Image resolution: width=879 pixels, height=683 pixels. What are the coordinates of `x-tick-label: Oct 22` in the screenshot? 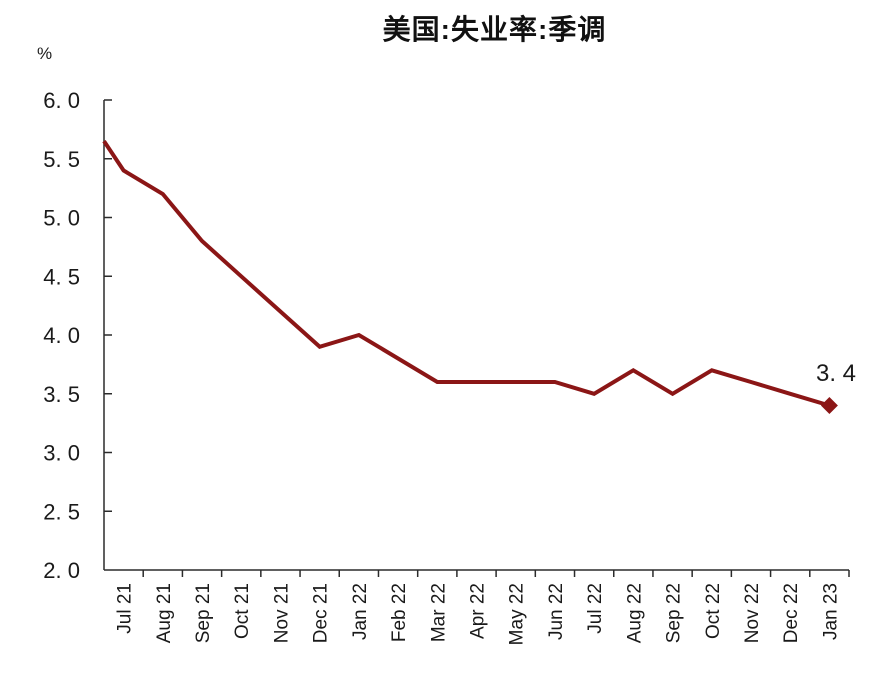 It's located at (713, 611).